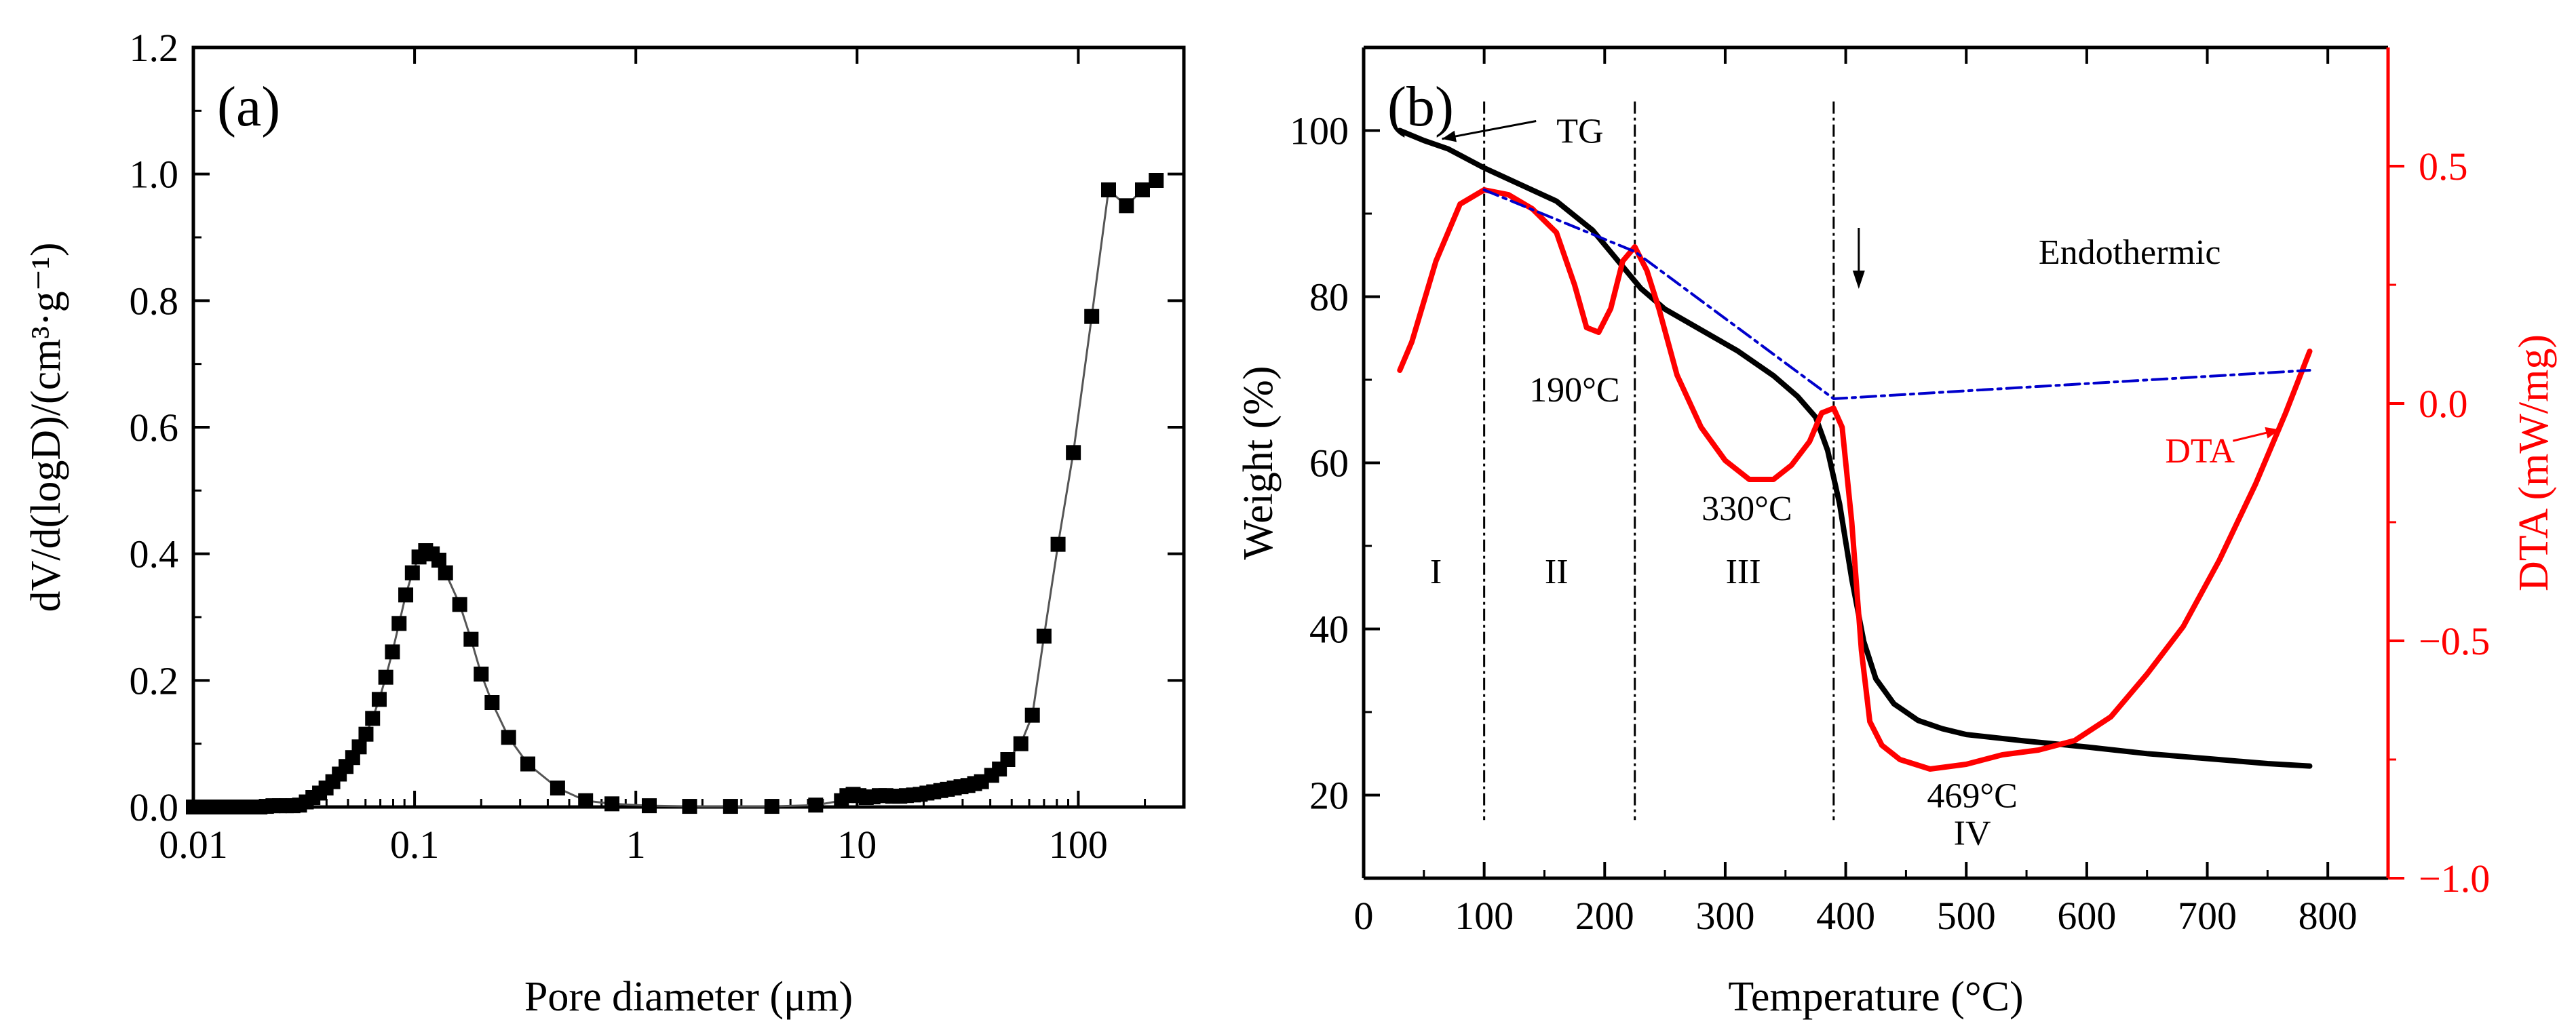 The width and height of the screenshot is (2576, 1024). Describe the element at coordinates (1484, 916) in the screenshot. I see `x-tick-label-b: 100` at that location.